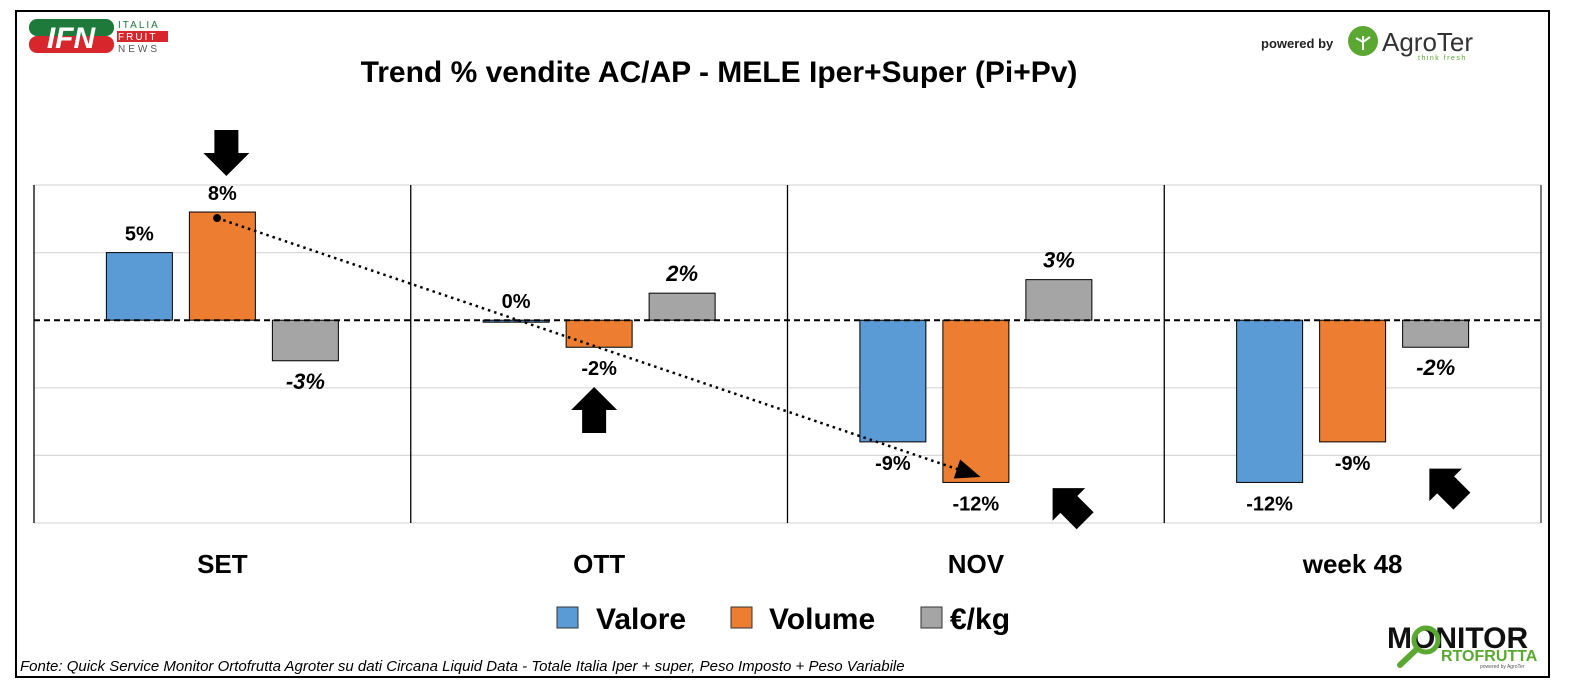 This screenshot has height=689, width=1569. What do you see at coordinates (226, 153) in the screenshot?
I see `arrow-down-icon` at bounding box center [226, 153].